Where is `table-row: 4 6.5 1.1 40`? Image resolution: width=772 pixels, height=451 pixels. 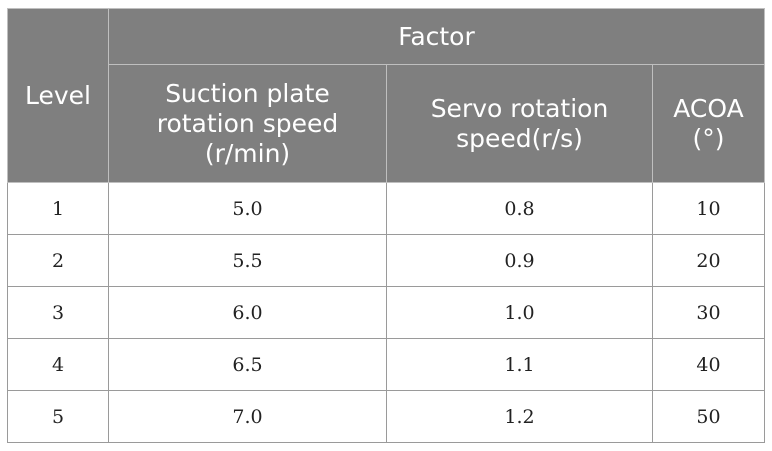 table-row: 4 6.5 1.1 40 is located at coordinates (386, 364).